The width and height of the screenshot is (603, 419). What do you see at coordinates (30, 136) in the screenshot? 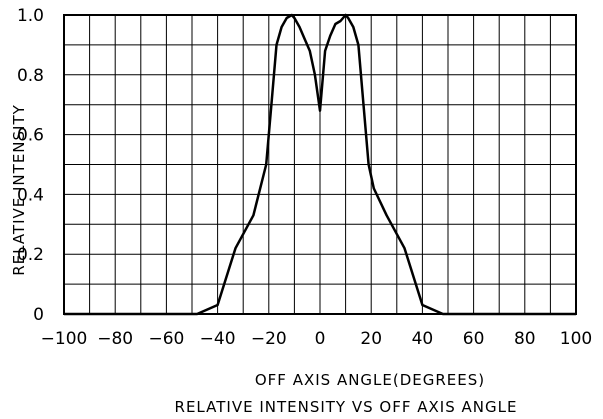
I see `y-tick-label: 0.6` at bounding box center [30, 136].